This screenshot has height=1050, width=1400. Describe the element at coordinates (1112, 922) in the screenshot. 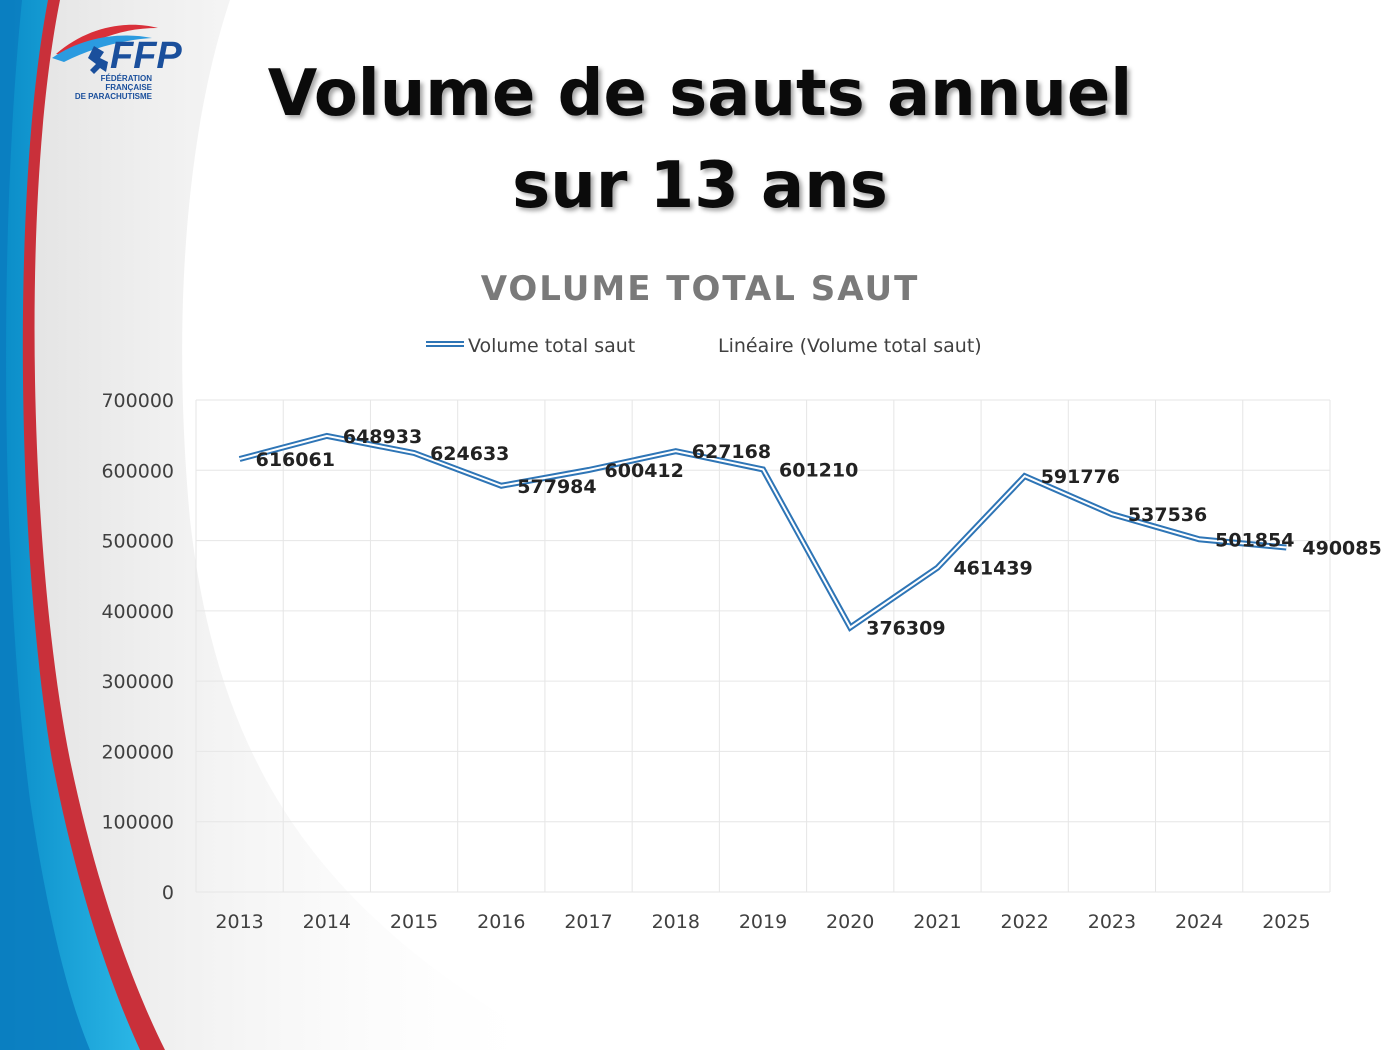

I see `x-tick-label: 2023` at that location.